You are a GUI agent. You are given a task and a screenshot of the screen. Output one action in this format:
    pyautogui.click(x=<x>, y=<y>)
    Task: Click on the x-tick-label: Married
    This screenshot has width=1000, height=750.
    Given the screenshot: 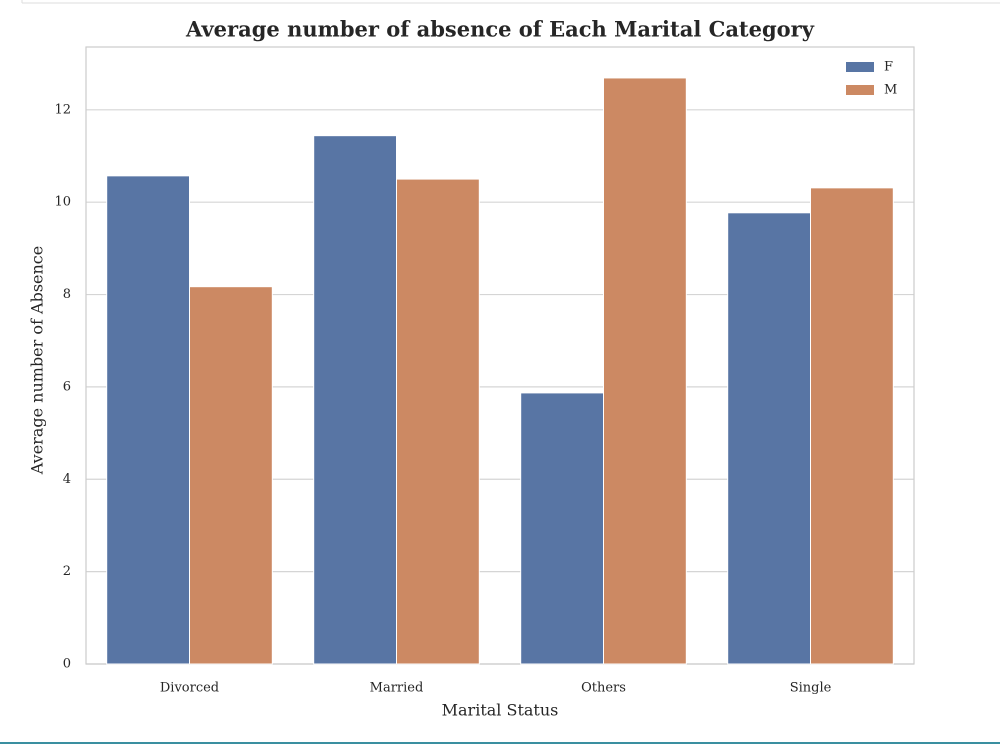 What is the action you would take?
    pyautogui.click(x=397, y=688)
    